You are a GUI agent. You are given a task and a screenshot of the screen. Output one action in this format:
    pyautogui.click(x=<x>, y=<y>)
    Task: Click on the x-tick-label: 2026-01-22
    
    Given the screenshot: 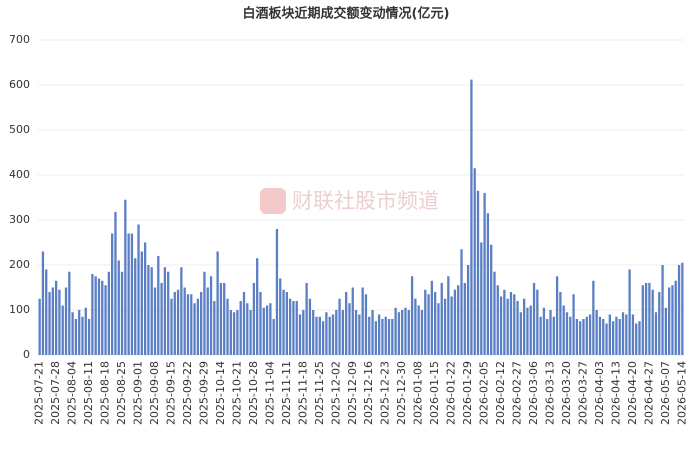 What is the action you would take?
    pyautogui.click(x=451, y=393)
    